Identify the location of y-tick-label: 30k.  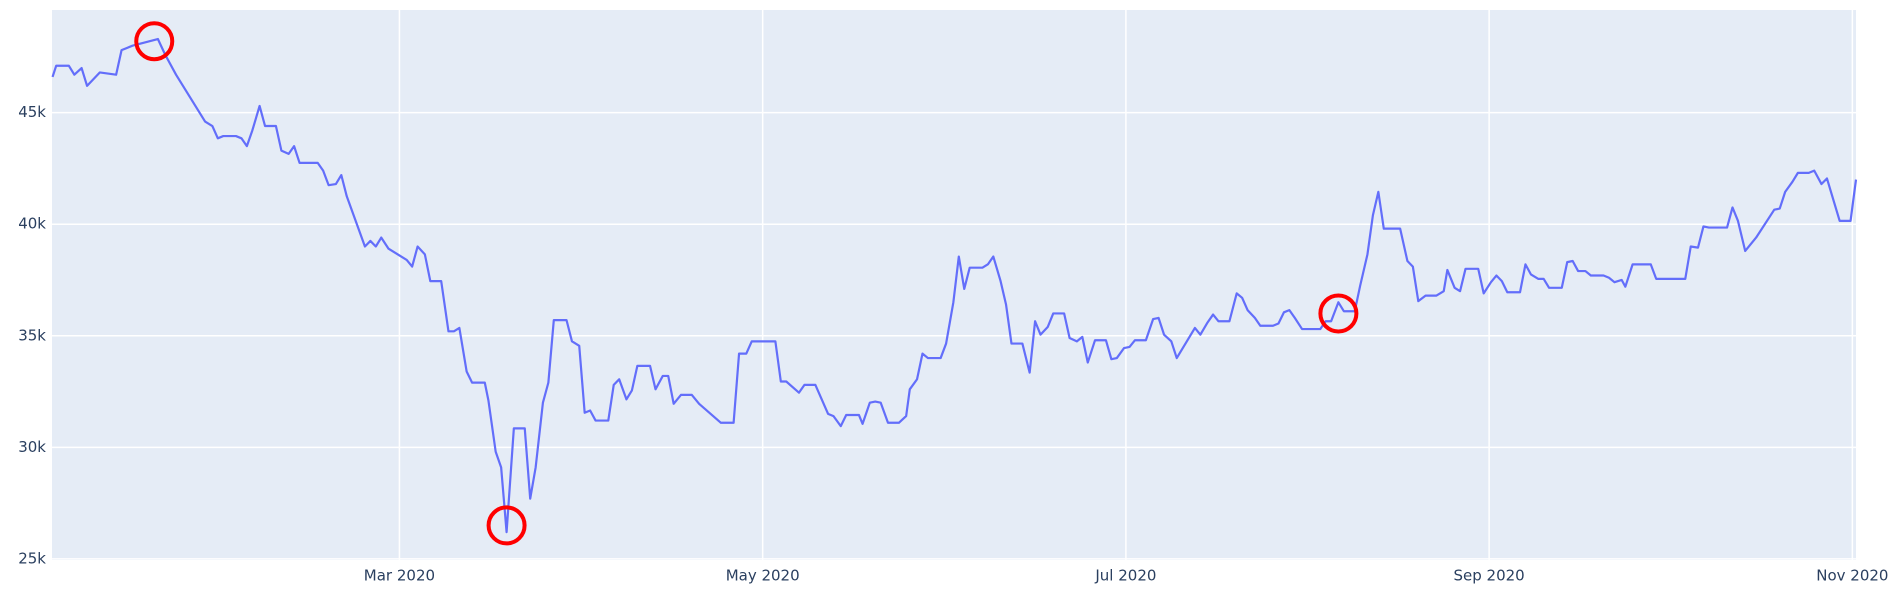
(32, 447).